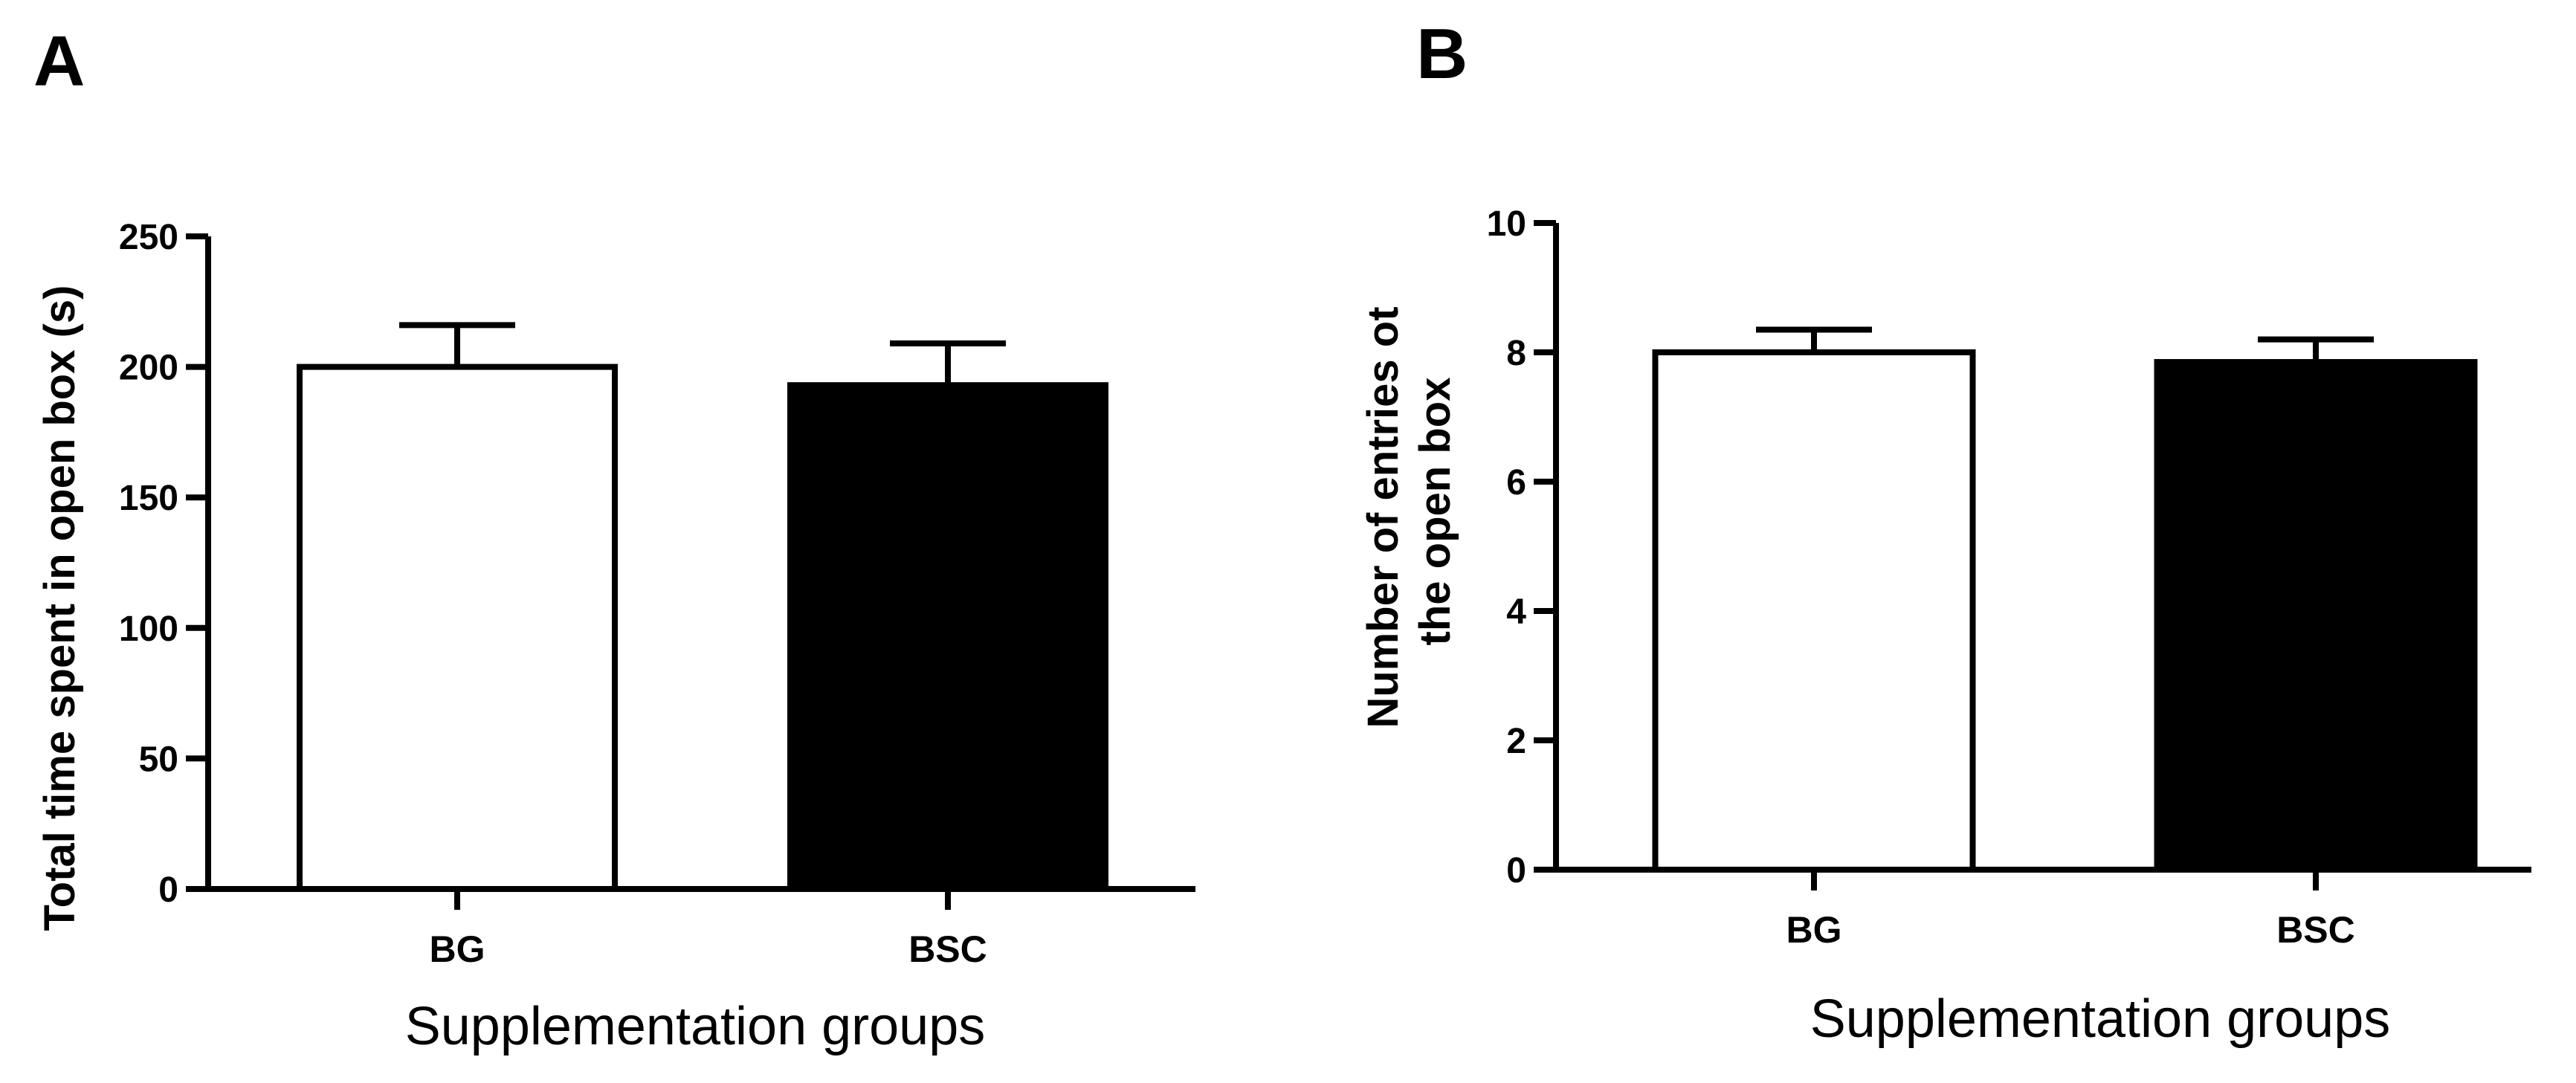  What do you see at coordinates (1516, 483) in the screenshot?
I see `panel-b-y-tick-label: 6` at bounding box center [1516, 483].